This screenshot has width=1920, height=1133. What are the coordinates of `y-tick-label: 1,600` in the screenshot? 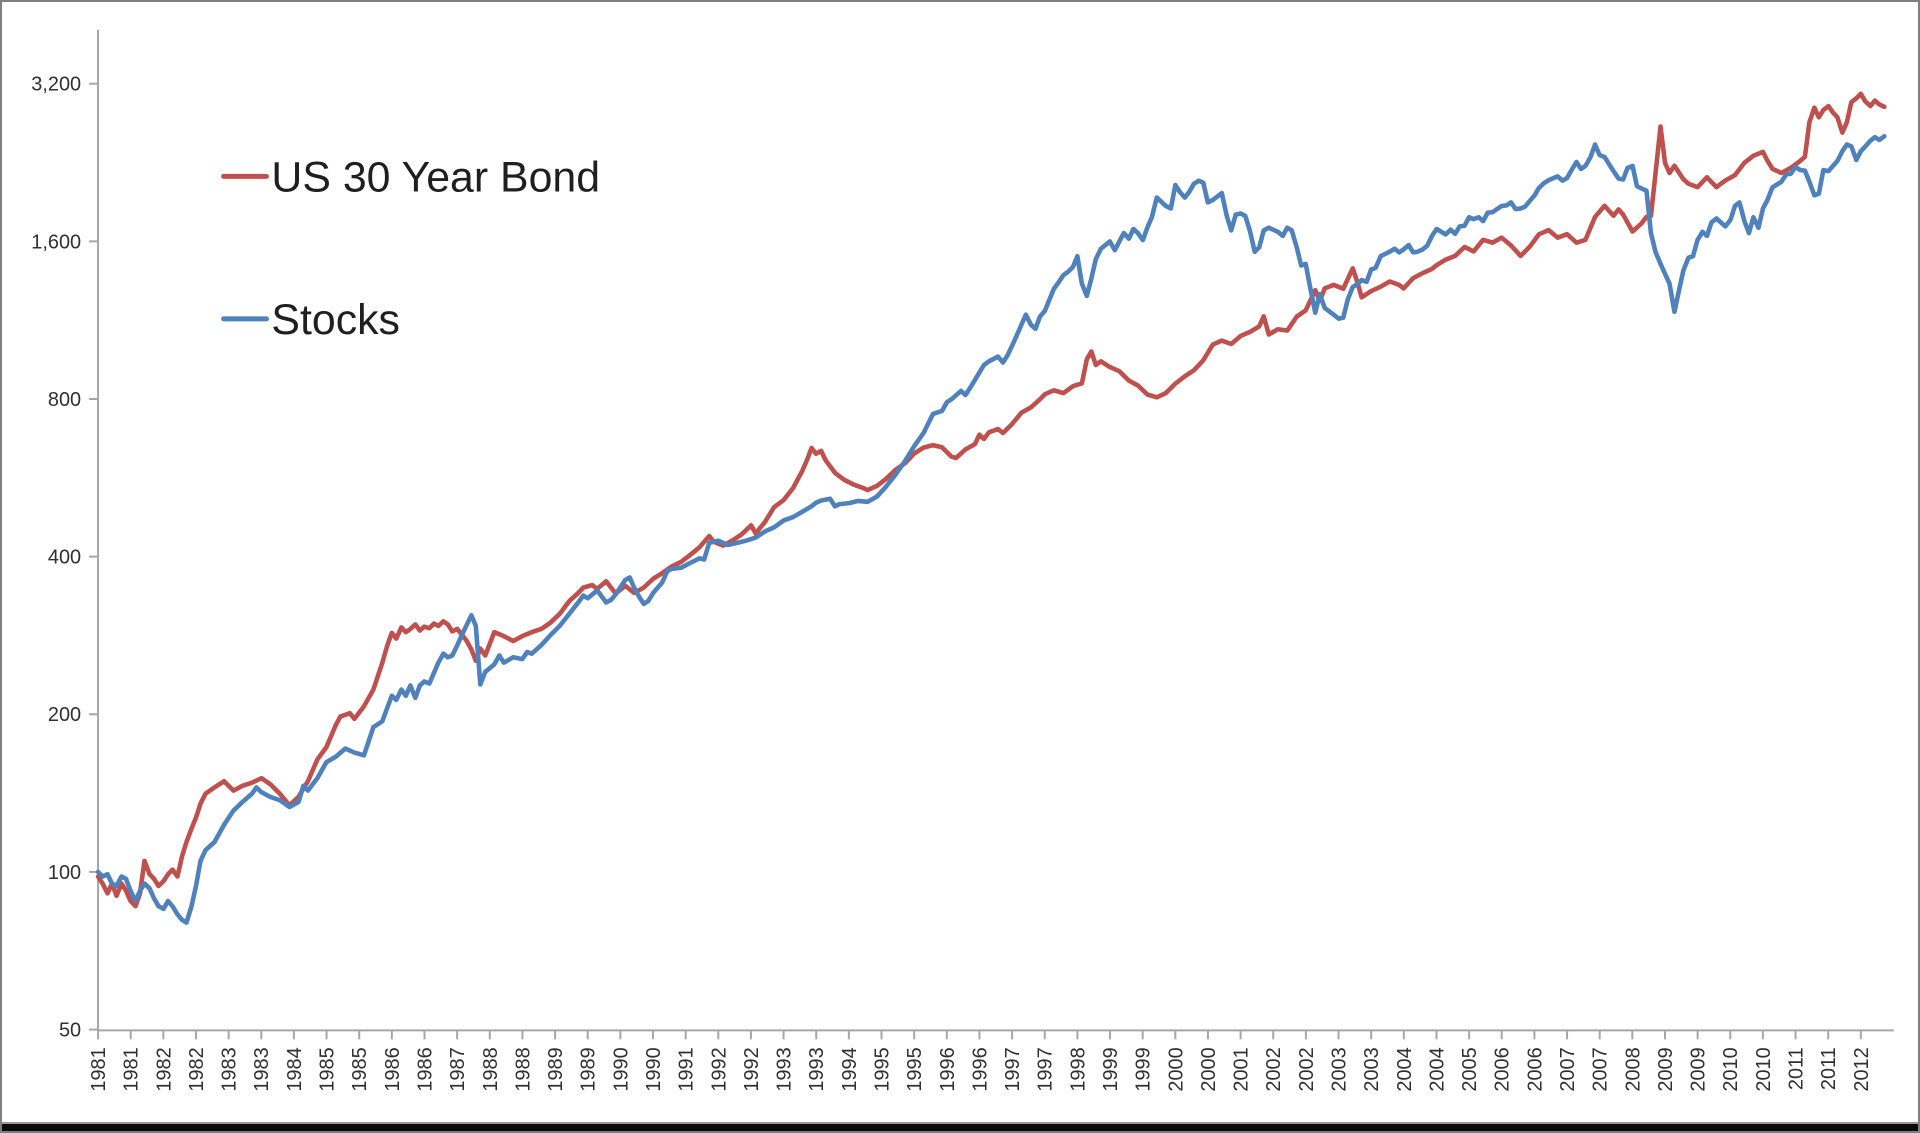 It's located at (56, 242).